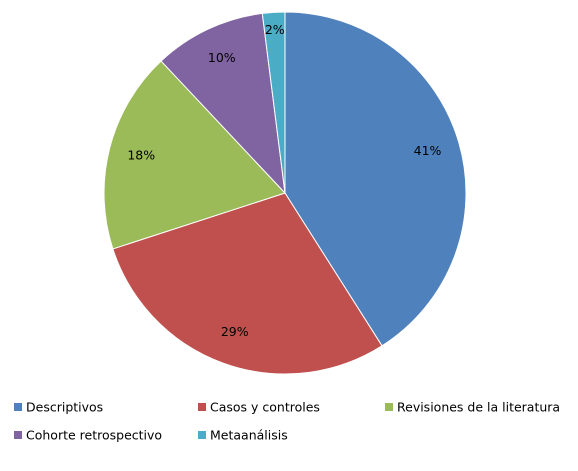 This screenshot has width=578, height=471. I want to click on legend-label: Descriptivos, so click(64, 407).